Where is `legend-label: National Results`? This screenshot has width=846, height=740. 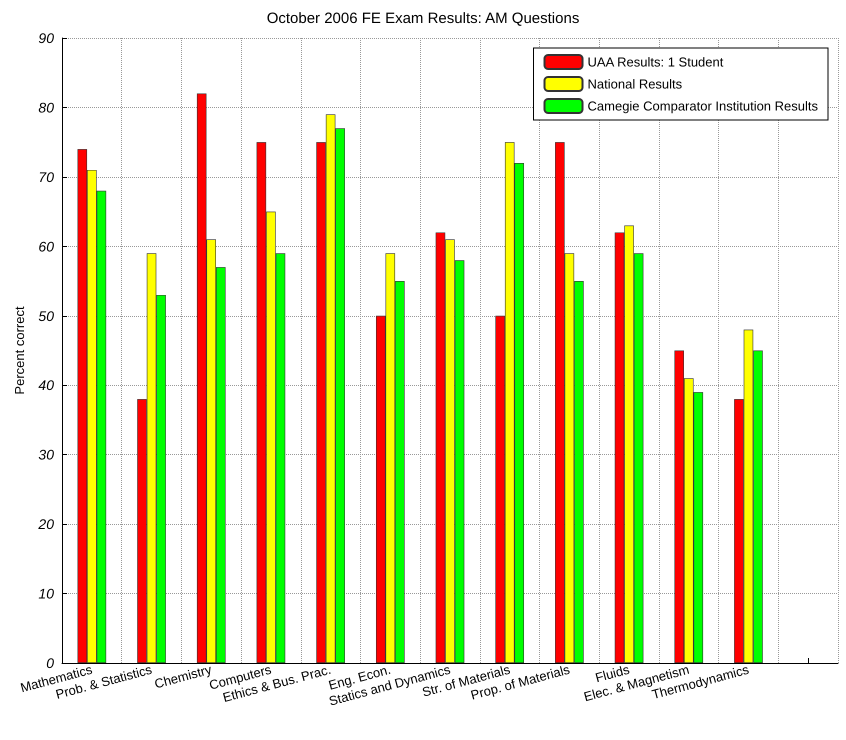 legend-label: National Results is located at coordinates (635, 84).